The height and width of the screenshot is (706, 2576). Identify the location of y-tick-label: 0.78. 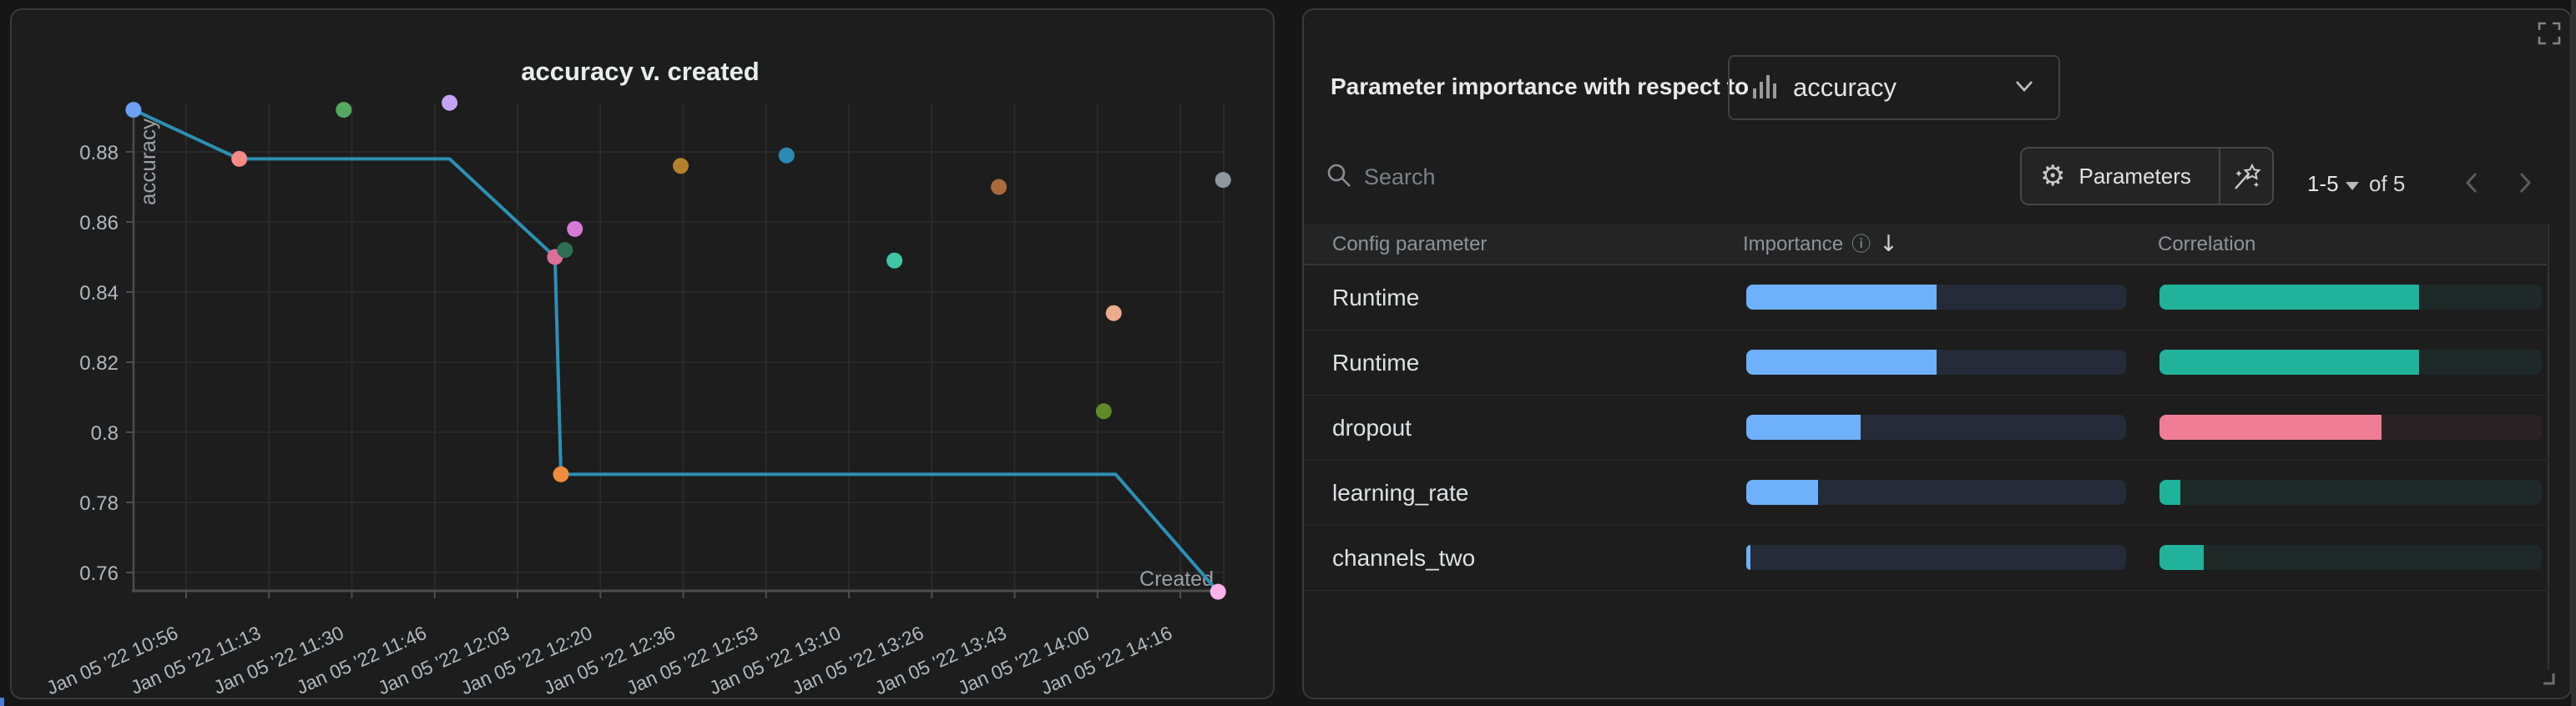
(99, 503).